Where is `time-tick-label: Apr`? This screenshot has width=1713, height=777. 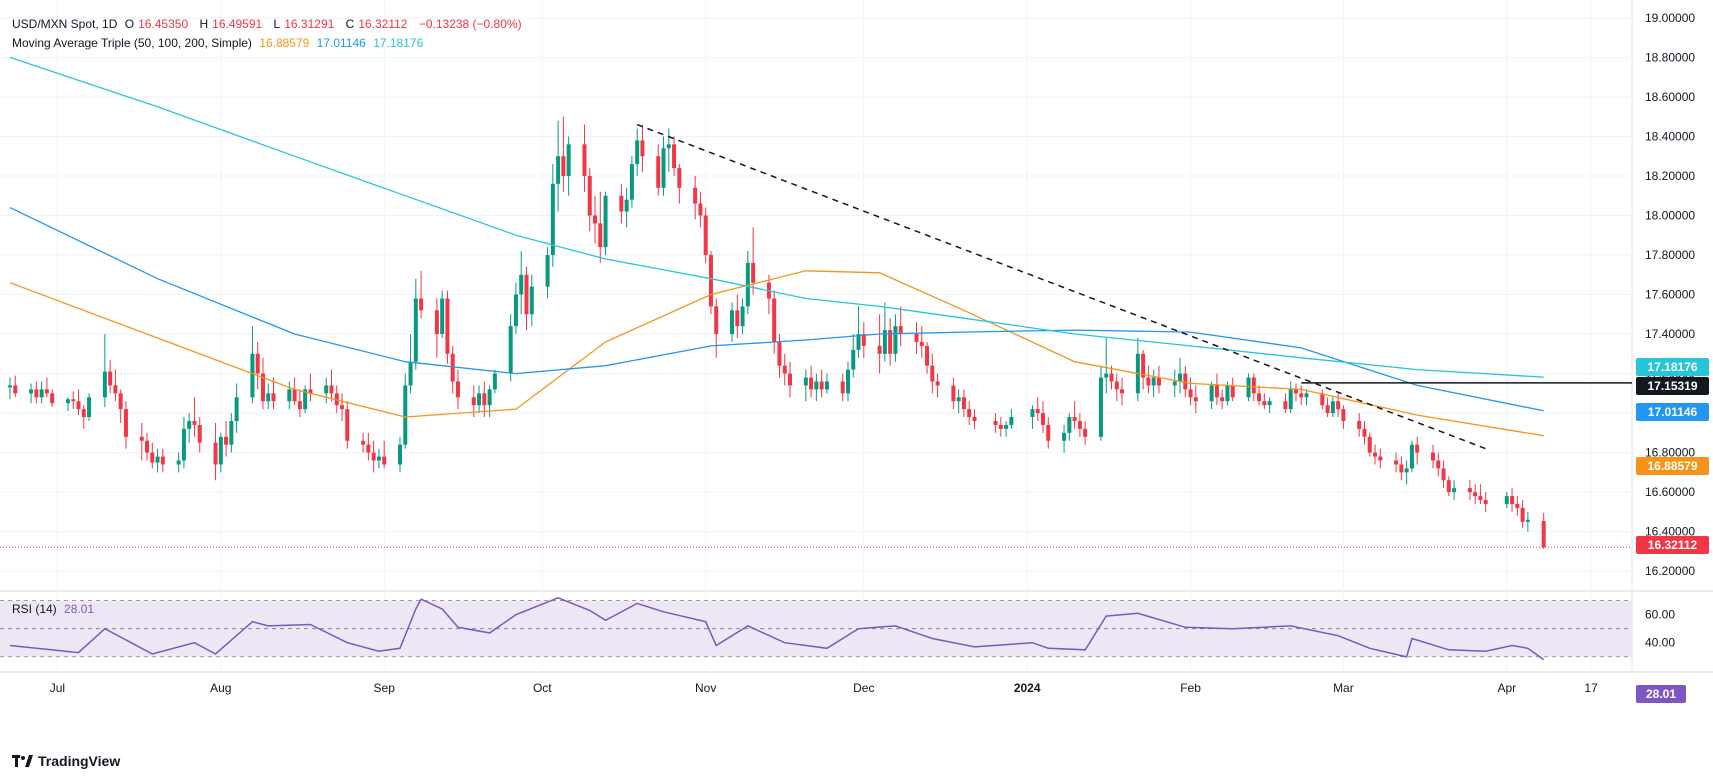 time-tick-label: Apr is located at coordinates (1506, 688).